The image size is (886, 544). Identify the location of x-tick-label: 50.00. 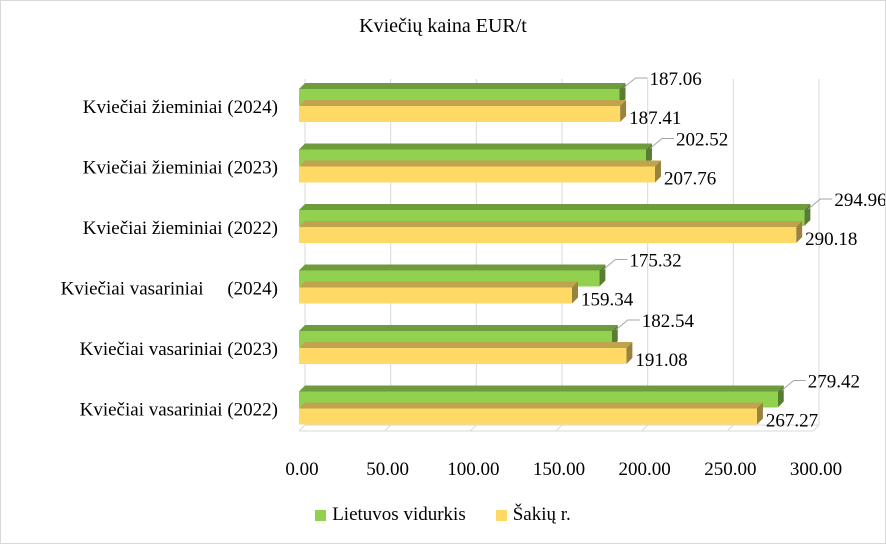
(387, 469).